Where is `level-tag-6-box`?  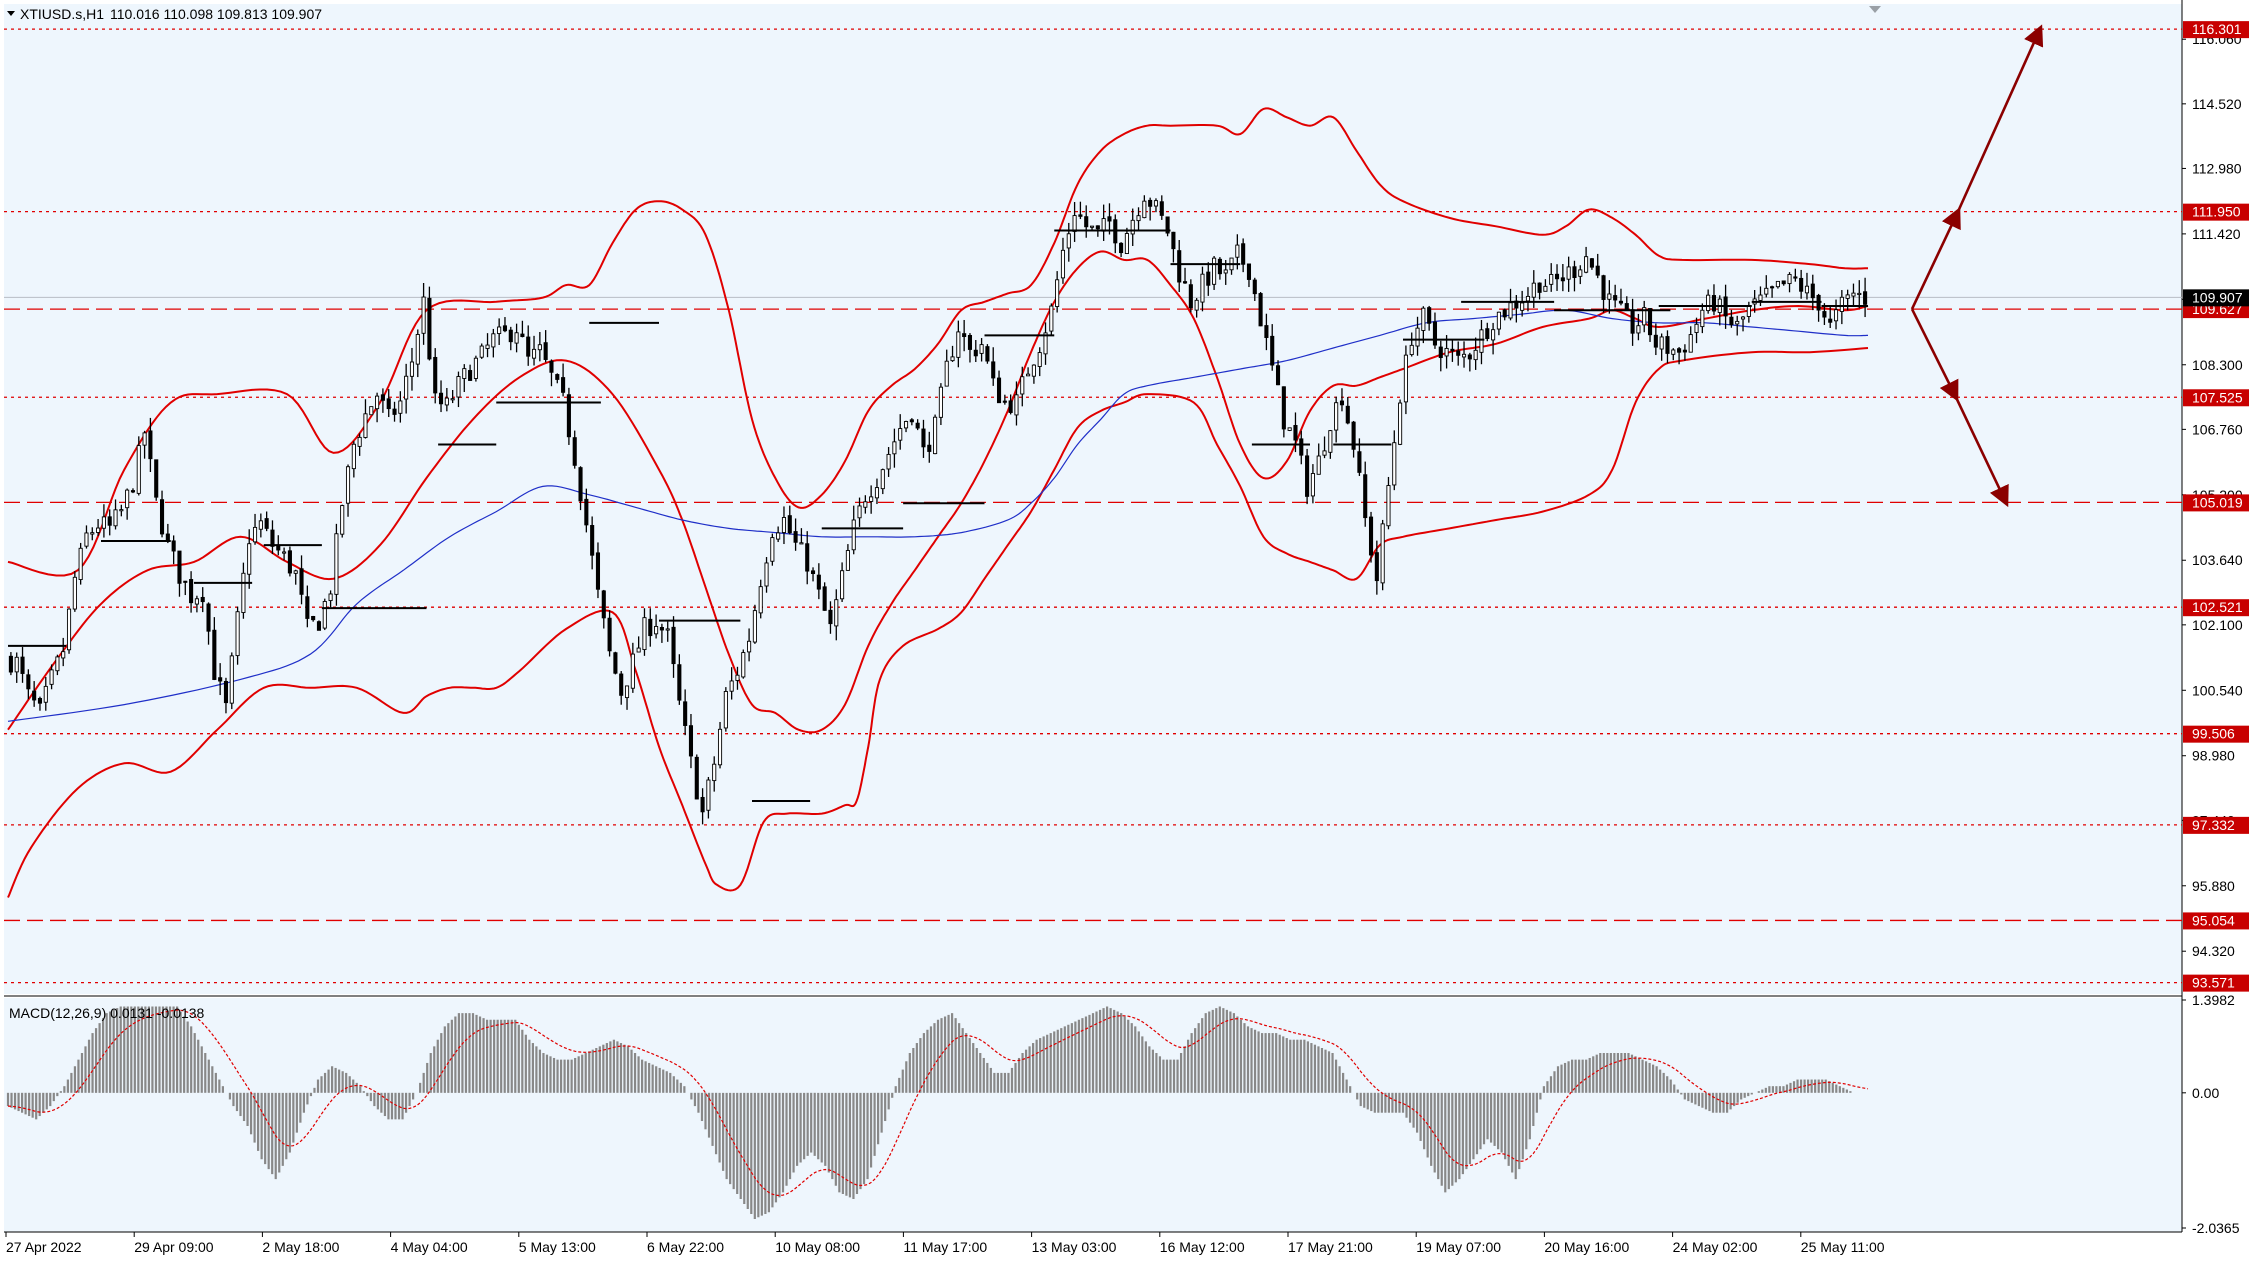 level-tag-6-box is located at coordinates (2216, 734).